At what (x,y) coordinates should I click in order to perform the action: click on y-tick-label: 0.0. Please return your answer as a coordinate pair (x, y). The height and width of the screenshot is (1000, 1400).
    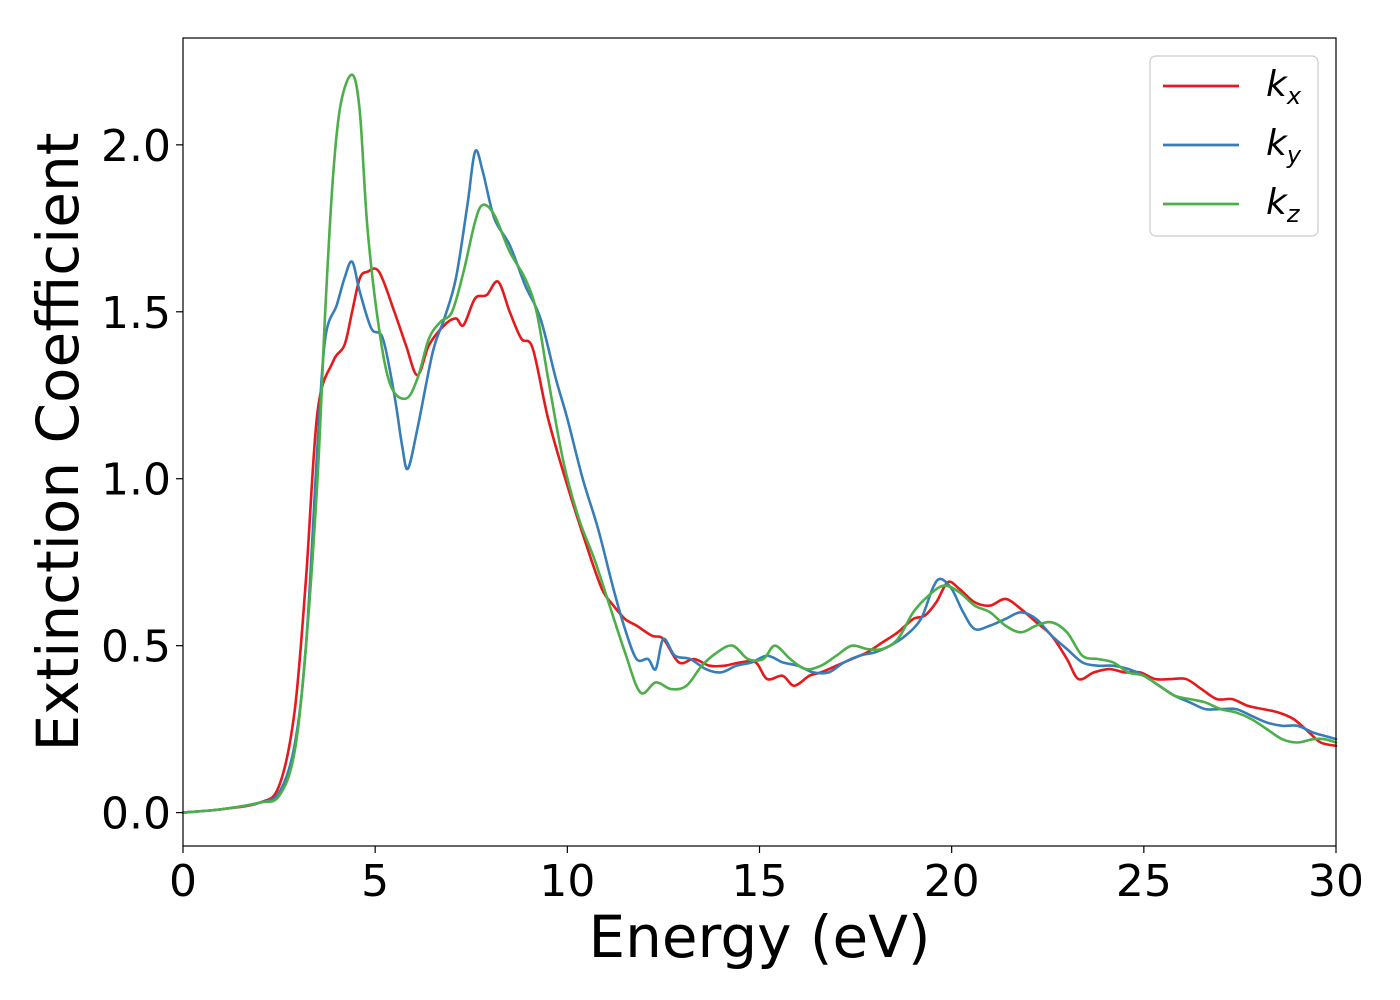
    Looking at the image, I should click on (136, 814).